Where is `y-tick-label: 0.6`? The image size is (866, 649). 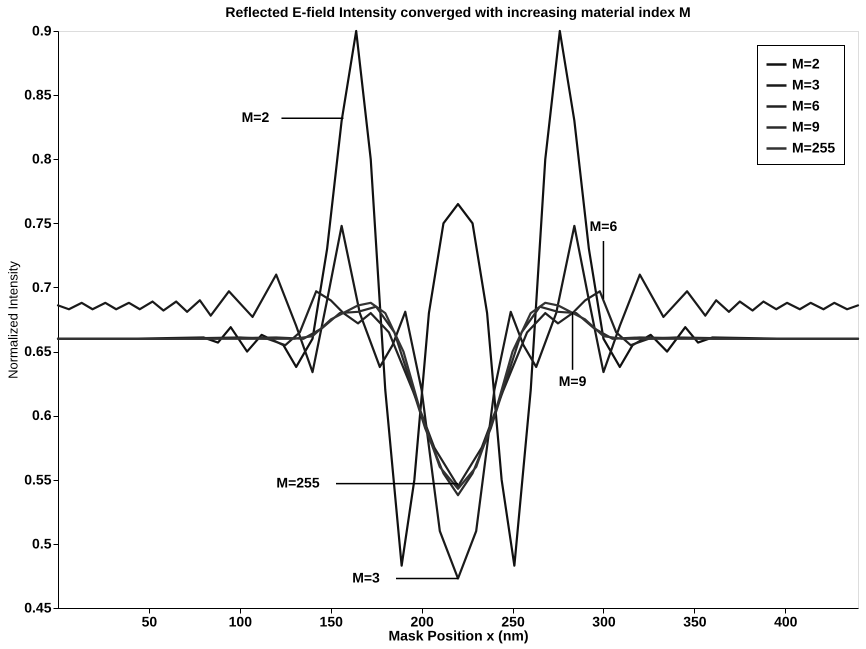 y-tick-label: 0.6 is located at coordinates (42, 415).